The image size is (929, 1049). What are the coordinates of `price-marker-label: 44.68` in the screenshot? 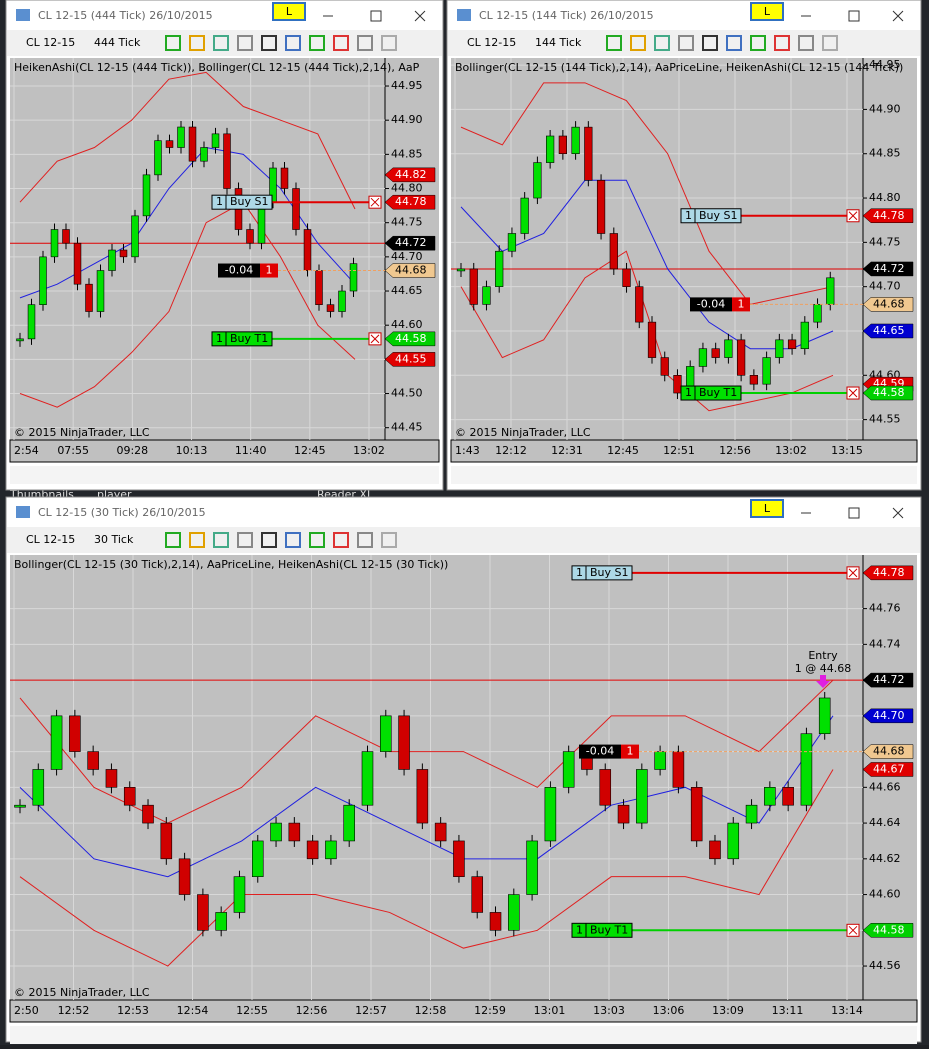 It's located at (889, 751).